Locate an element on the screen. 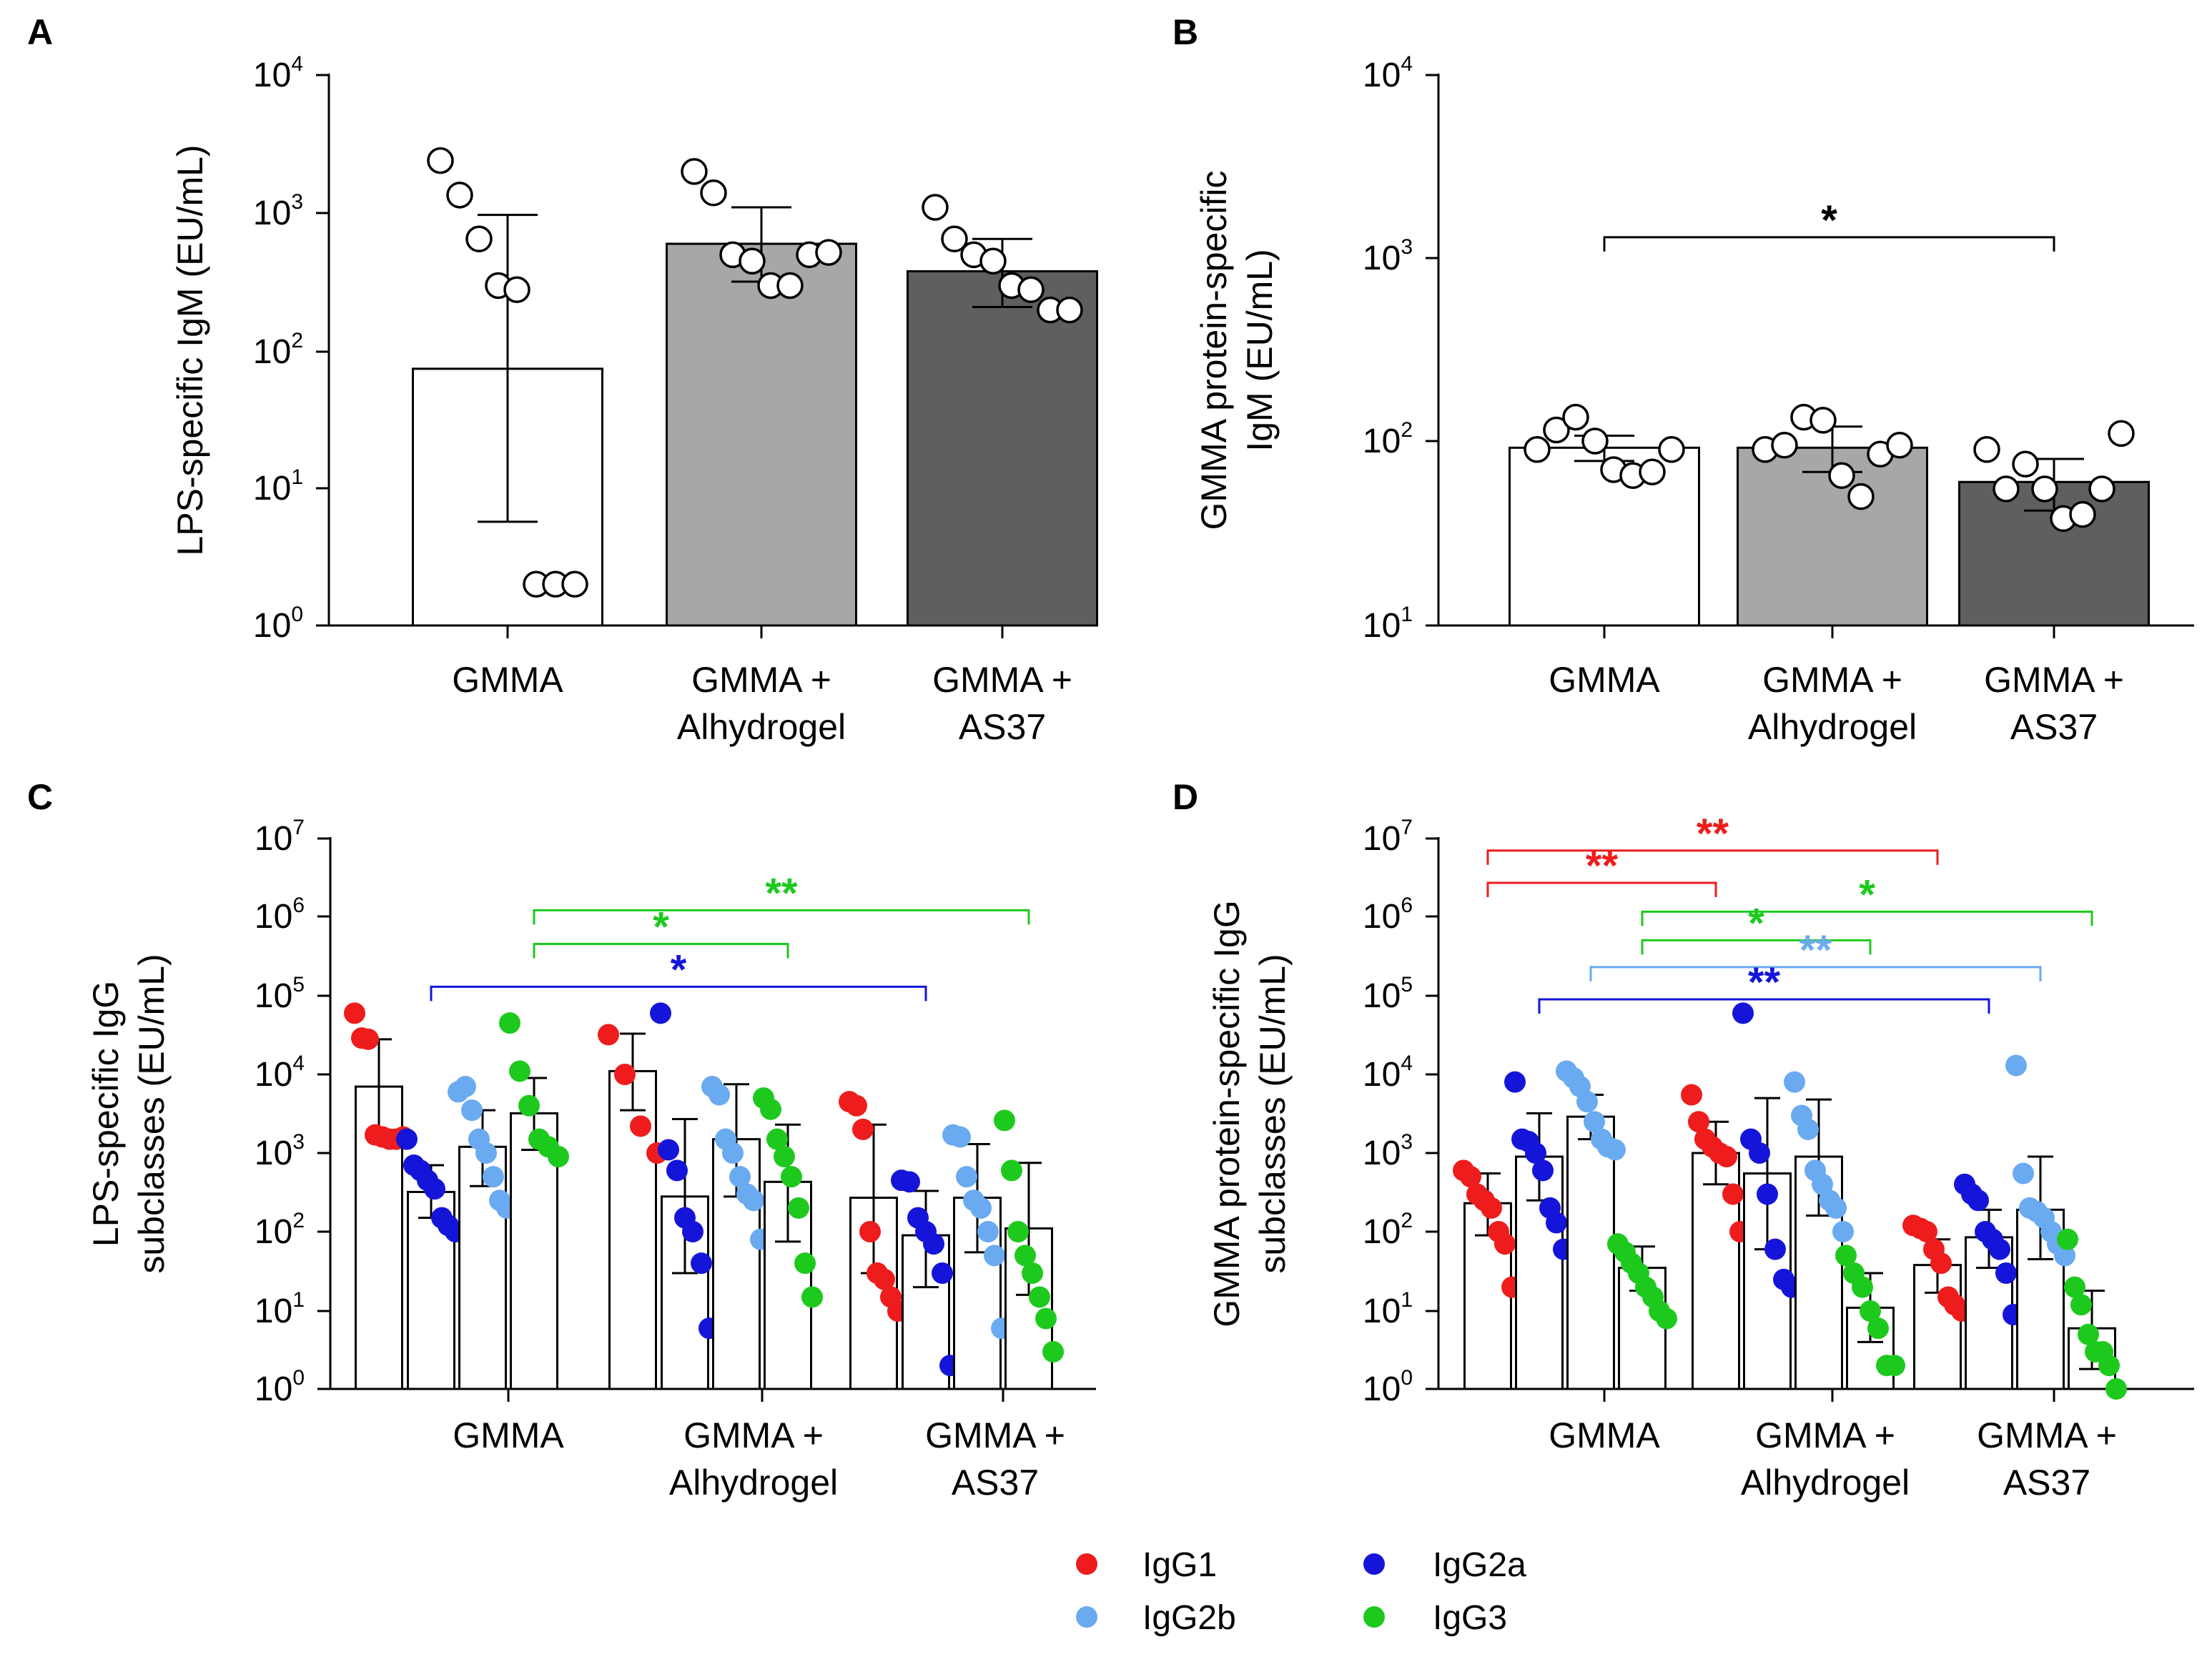  legend-label: IgG2a is located at coordinates (1479, 1565).